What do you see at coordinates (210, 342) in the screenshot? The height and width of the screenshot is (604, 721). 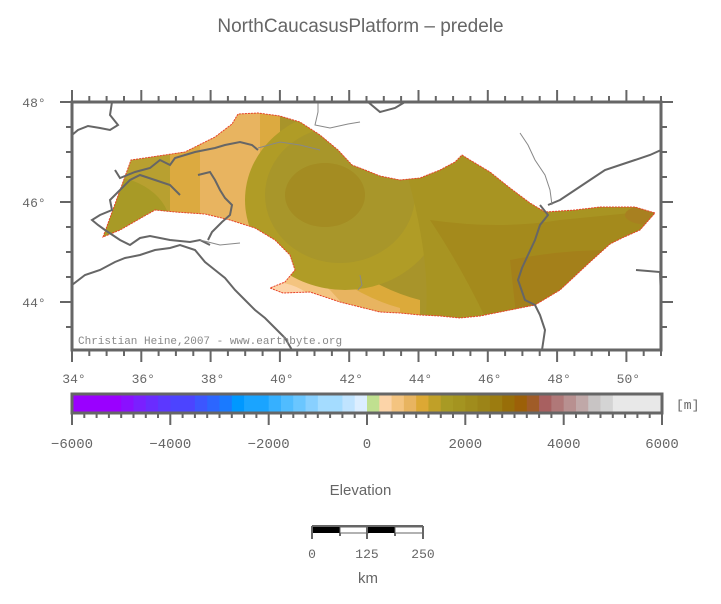 I see `credit-text: Christian Heine,2007 - www.earthbyte.org` at bounding box center [210, 342].